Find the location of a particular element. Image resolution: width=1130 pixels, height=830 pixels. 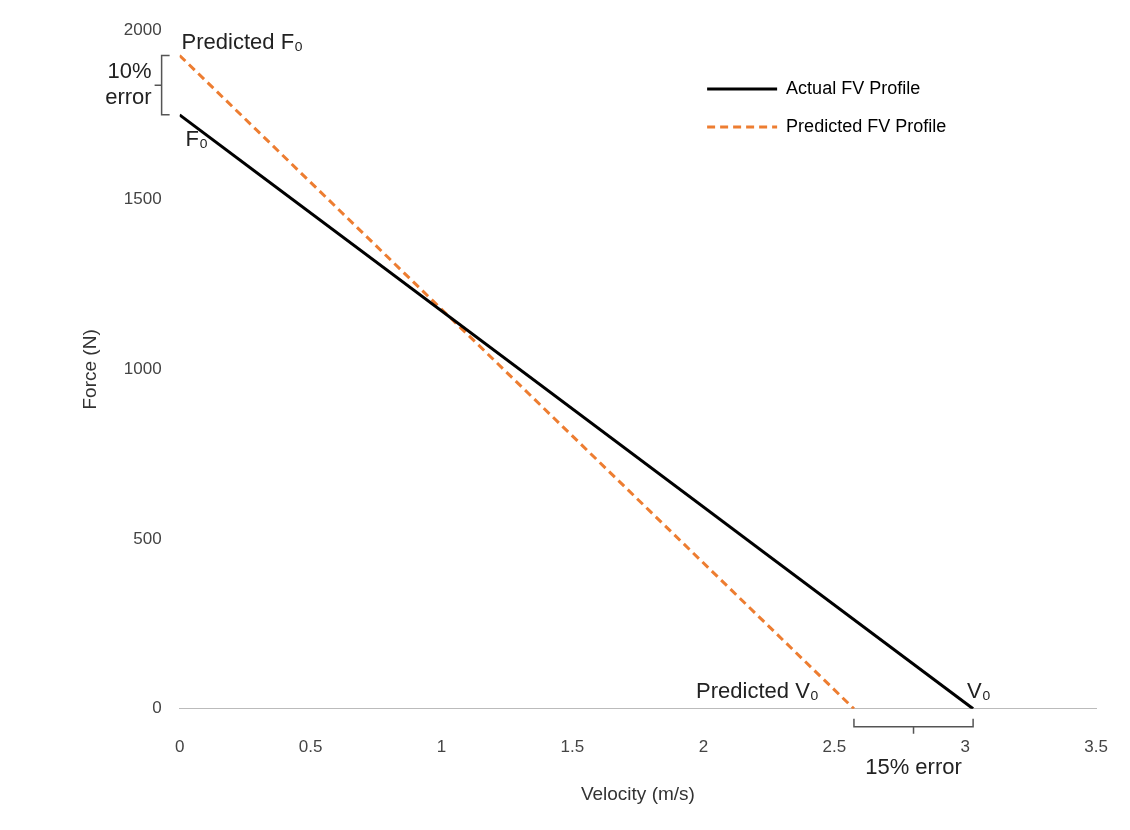

y-tick-label: 500 is located at coordinates (147, 538).